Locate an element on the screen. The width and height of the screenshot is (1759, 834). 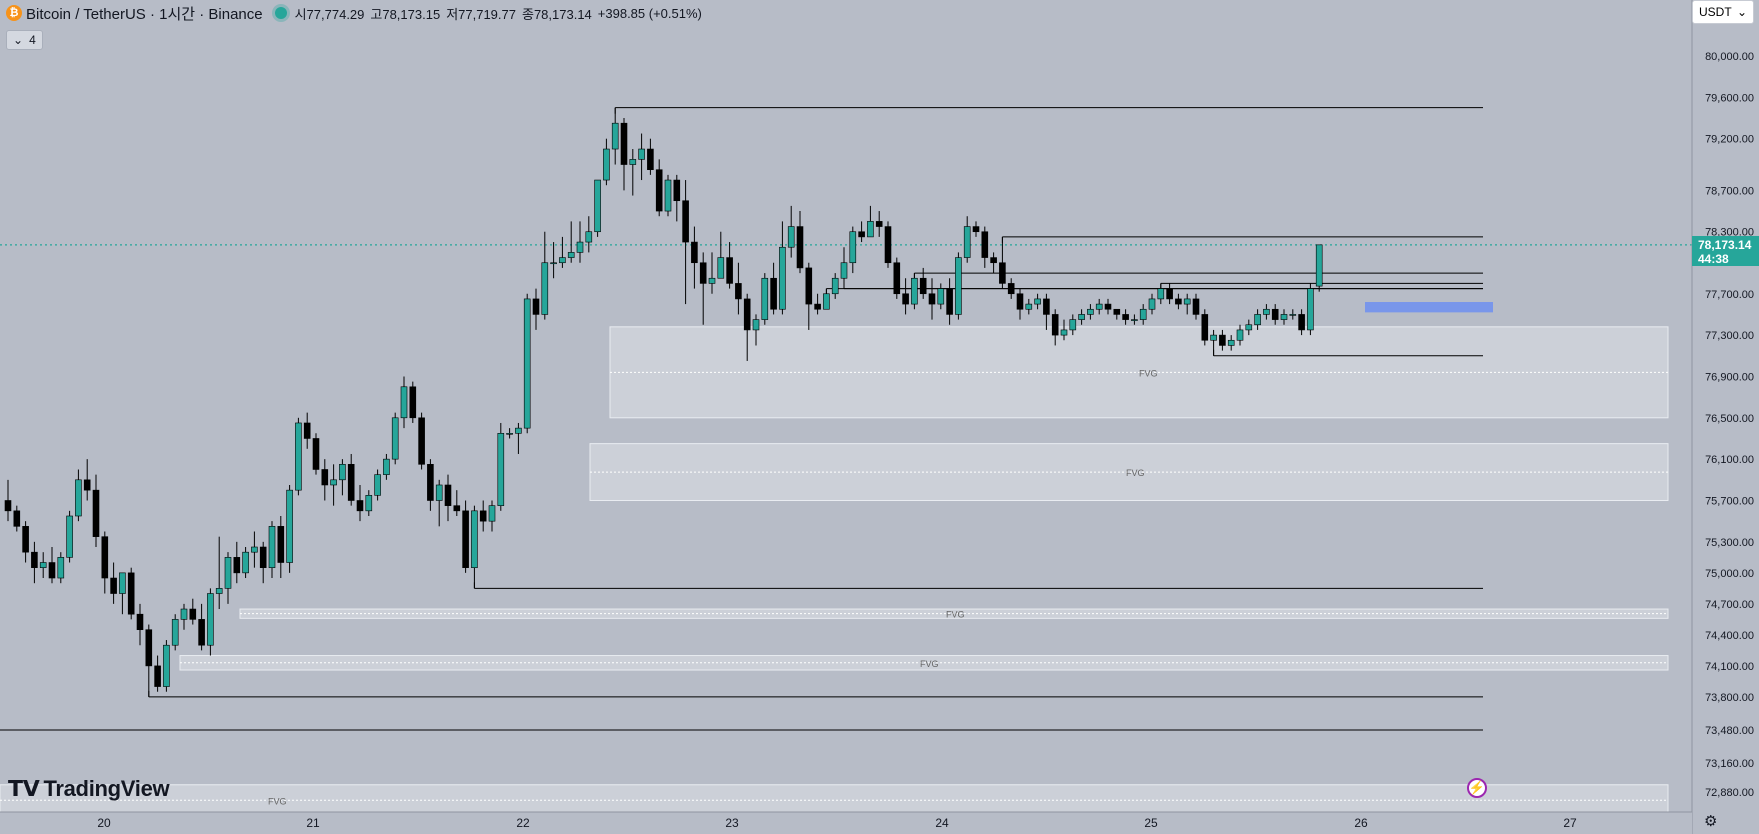
indicator-count: 4 is located at coordinates (32, 40).